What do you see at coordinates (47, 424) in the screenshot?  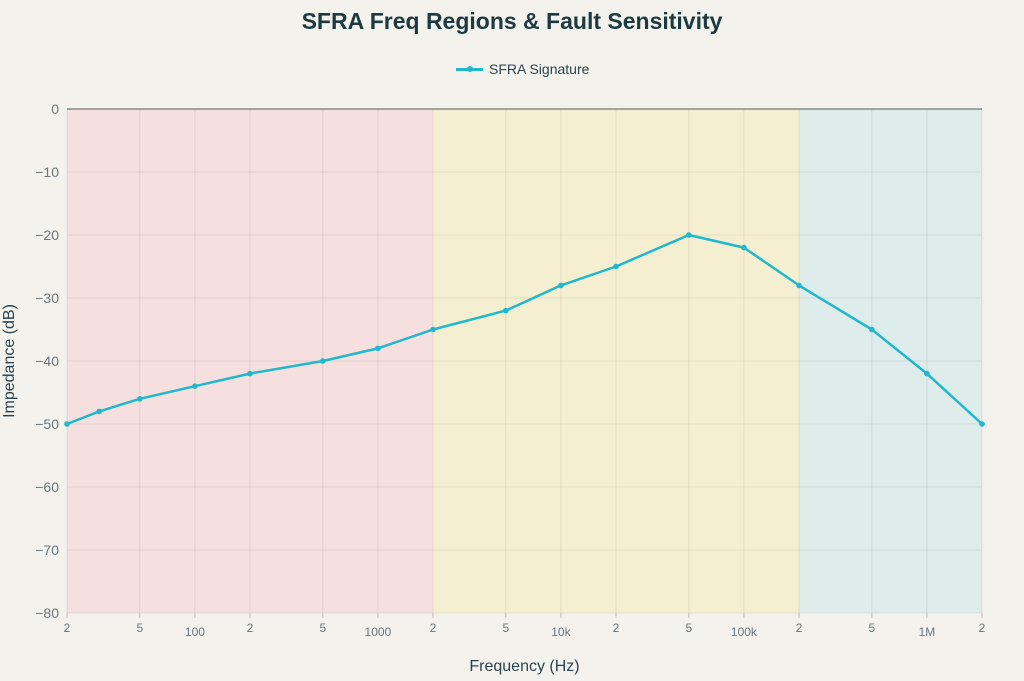 I see `y-tick-label: −50` at bounding box center [47, 424].